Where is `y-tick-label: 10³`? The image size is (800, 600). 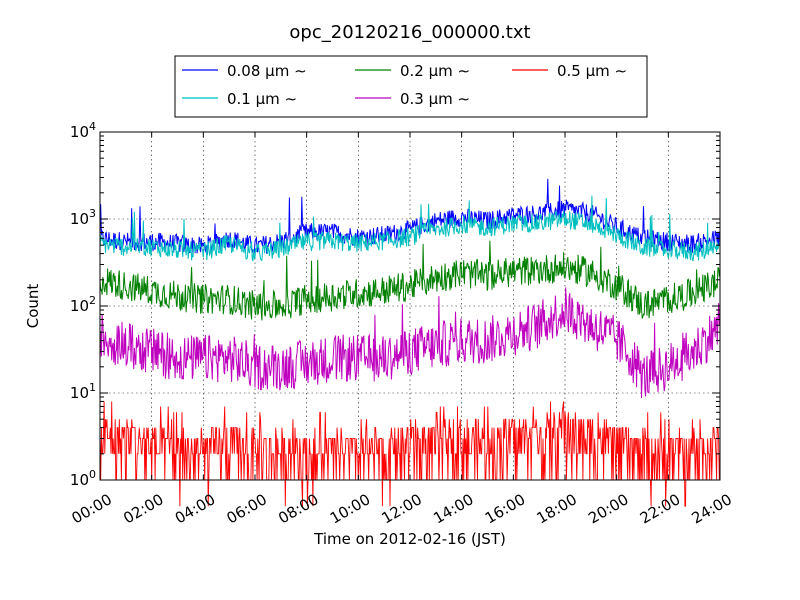
y-tick-label: 10³ is located at coordinates (83, 217).